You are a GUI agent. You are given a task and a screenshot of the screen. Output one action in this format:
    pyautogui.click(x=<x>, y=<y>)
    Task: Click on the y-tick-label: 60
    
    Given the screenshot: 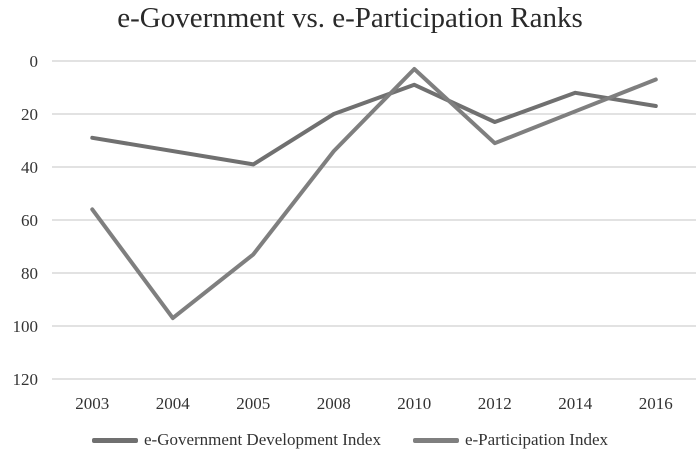 What is the action you would take?
    pyautogui.click(x=29, y=220)
    